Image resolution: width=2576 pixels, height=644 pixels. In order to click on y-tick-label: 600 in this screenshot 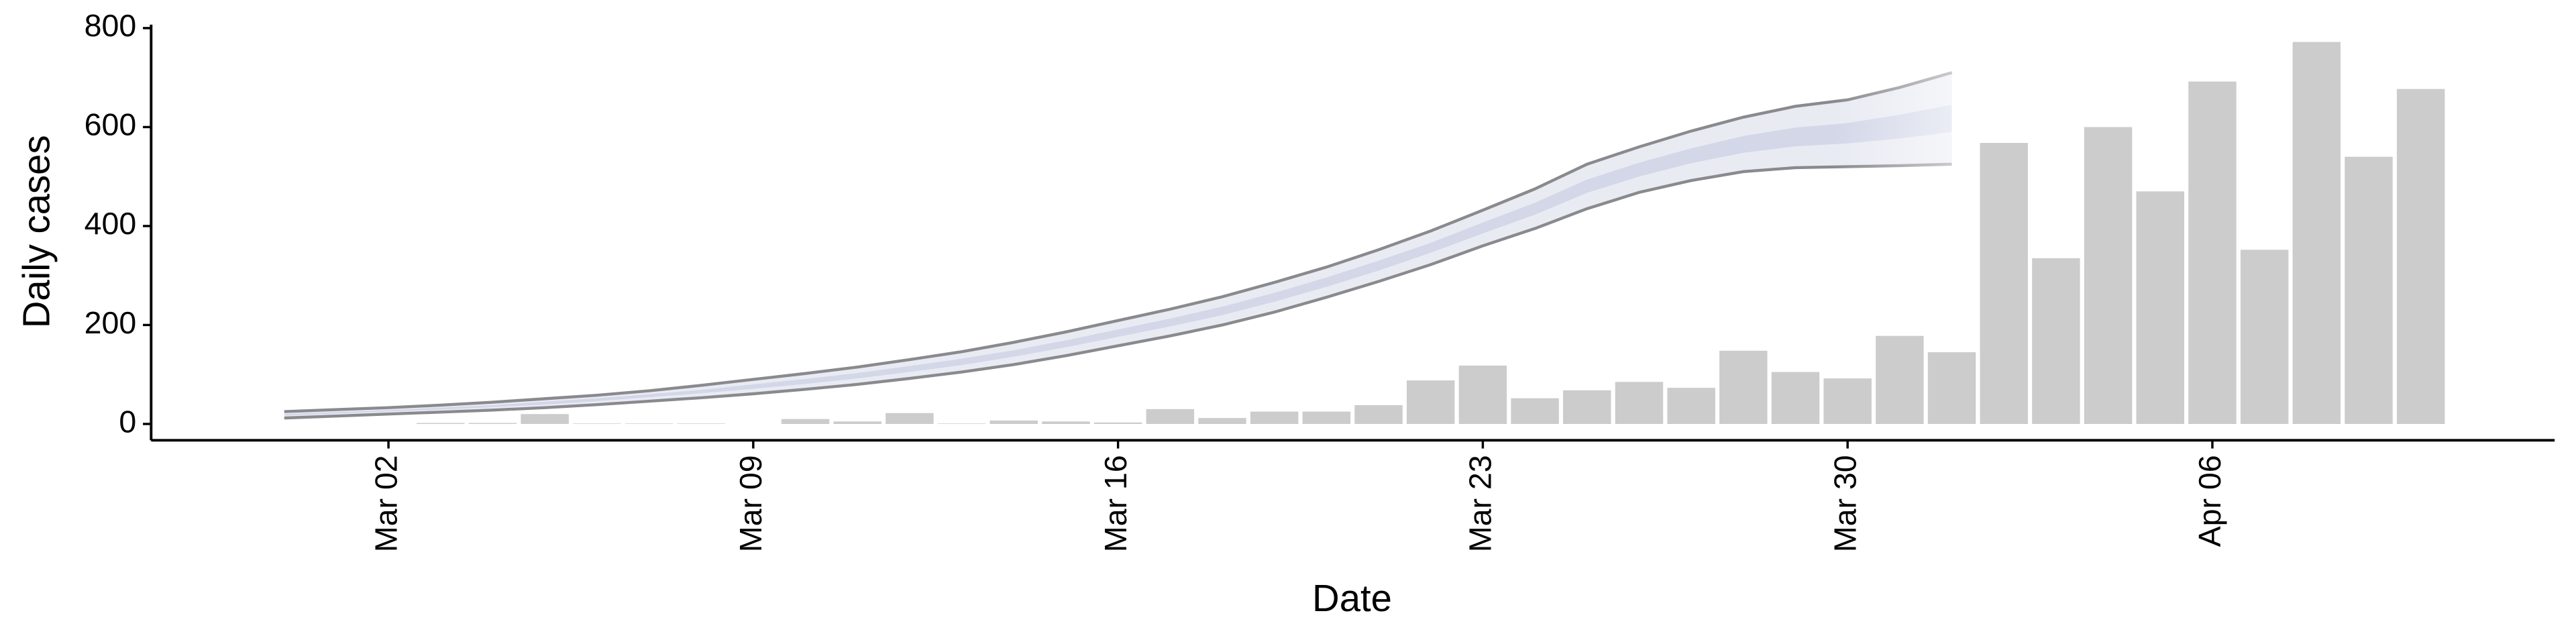, I will do `click(111, 124)`.